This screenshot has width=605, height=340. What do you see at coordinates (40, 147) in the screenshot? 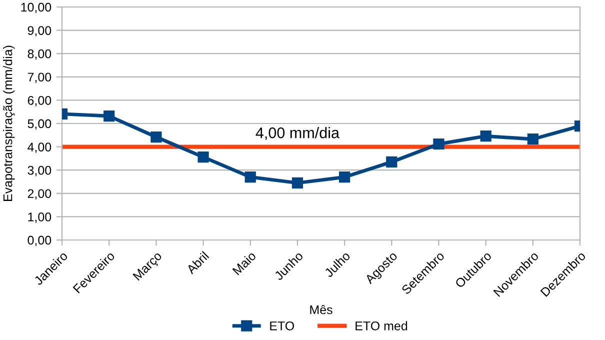
I see `y-tick-label: 4,00` at bounding box center [40, 147].